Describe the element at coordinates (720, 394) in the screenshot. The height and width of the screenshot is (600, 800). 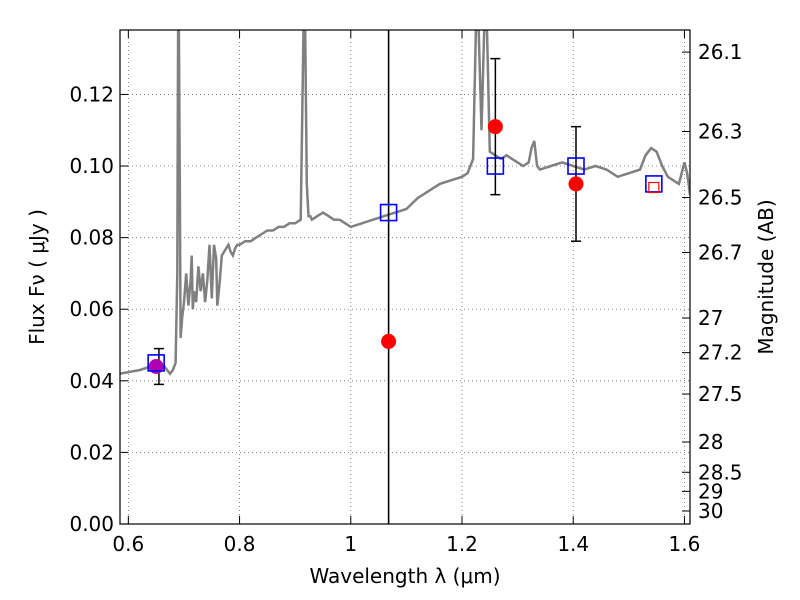
I see `magnitude-tick-label: 27.5` at that location.